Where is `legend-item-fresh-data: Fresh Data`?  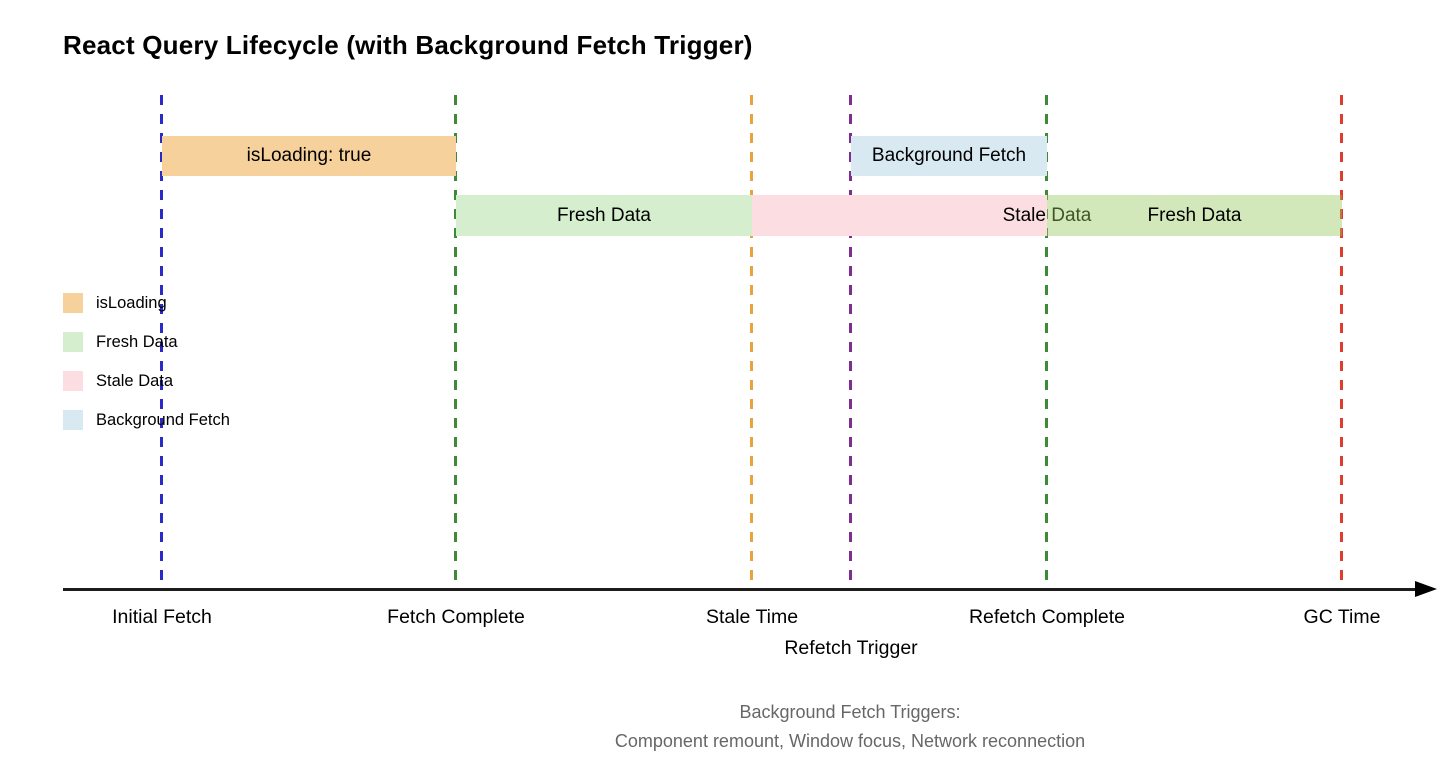 legend-item-fresh-data: Fresh Data is located at coordinates (146, 342).